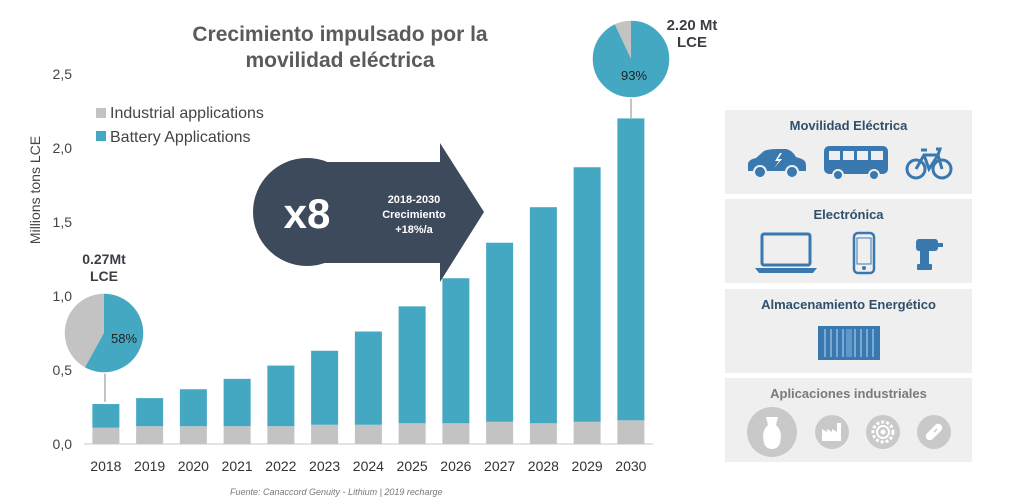 The width and height of the screenshot is (1024, 504). I want to click on bar-battery-2026, so click(456, 351).